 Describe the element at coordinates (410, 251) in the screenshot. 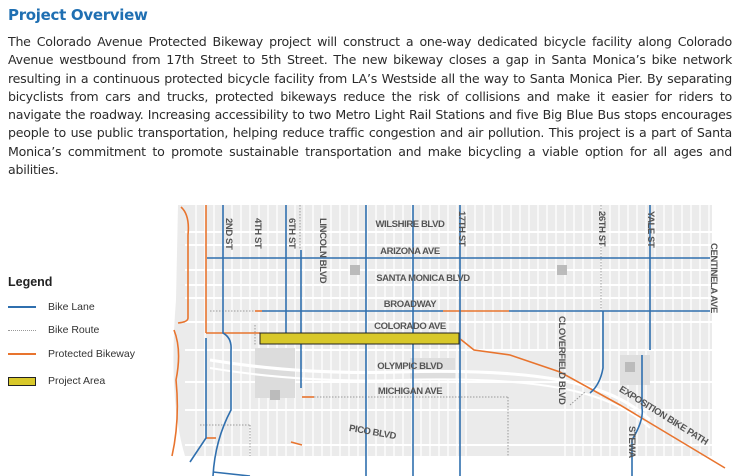

I see `label-arizona-ave: ARIZONA AVE` at that location.